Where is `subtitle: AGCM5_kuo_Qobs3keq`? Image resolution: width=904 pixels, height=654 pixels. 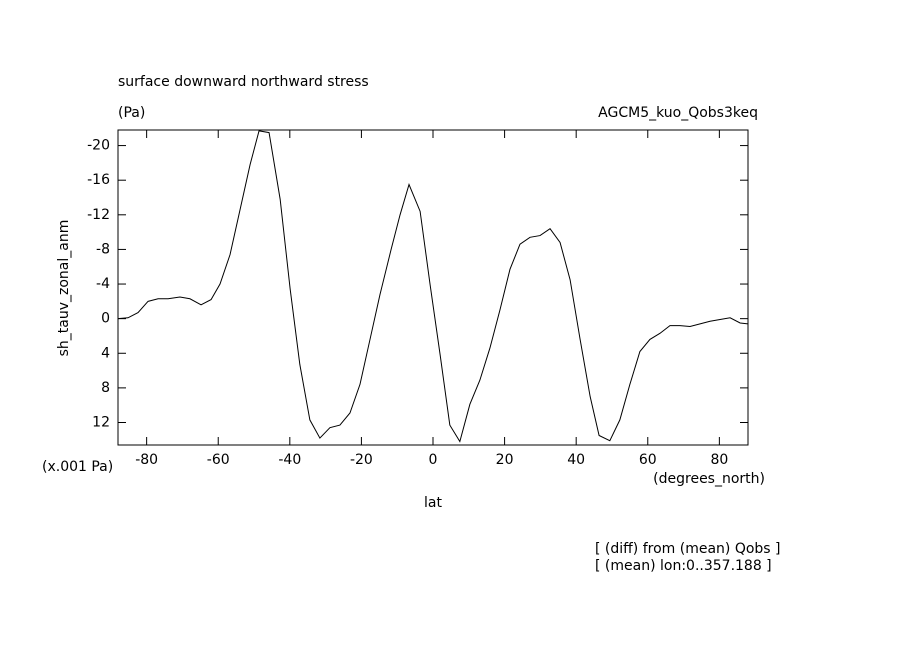
subtitle: AGCM5_kuo_Qobs3keq is located at coordinates (678, 113).